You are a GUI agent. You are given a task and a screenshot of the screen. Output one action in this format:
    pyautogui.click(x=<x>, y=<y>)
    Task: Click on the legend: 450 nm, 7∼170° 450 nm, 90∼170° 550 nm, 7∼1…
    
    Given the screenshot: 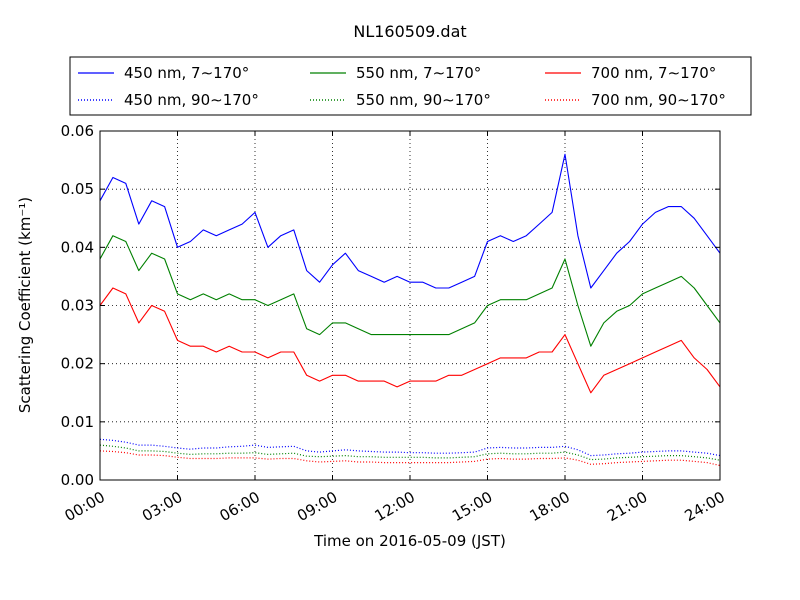 What is the action you would take?
    pyautogui.click(x=410, y=86)
    